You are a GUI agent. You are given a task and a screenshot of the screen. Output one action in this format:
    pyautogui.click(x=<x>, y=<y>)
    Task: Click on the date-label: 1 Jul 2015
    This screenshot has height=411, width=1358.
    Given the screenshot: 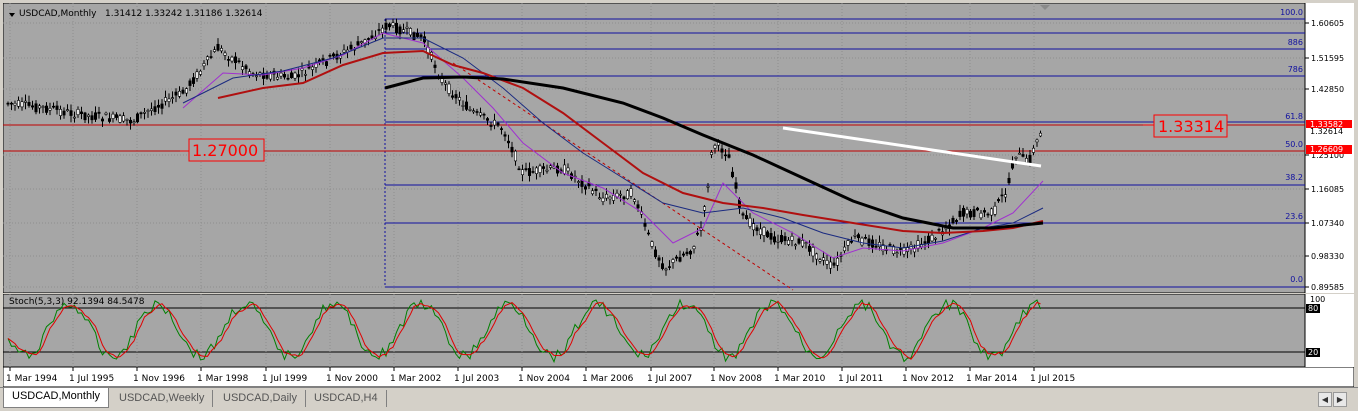 What is the action you would take?
    pyautogui.click(x=1052, y=379)
    